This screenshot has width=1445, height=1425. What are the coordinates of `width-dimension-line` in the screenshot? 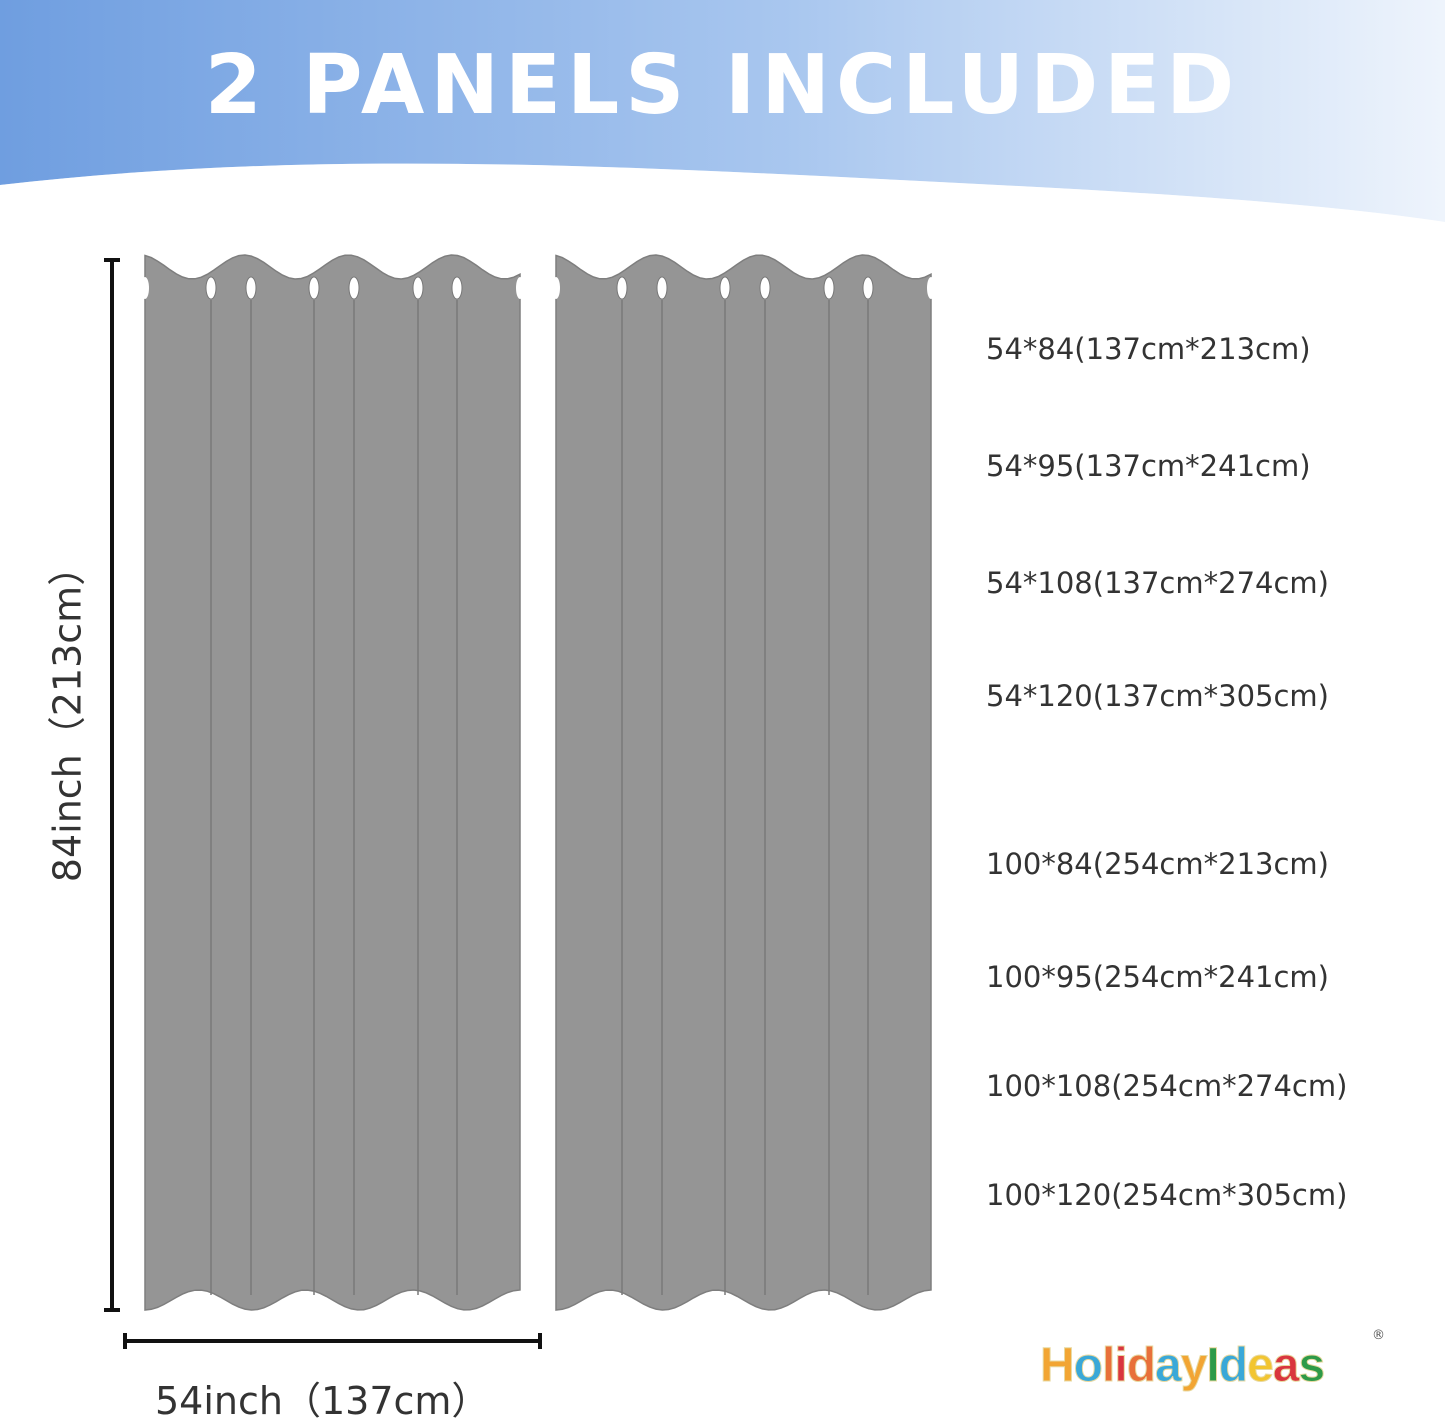 It's located at (332, 1341).